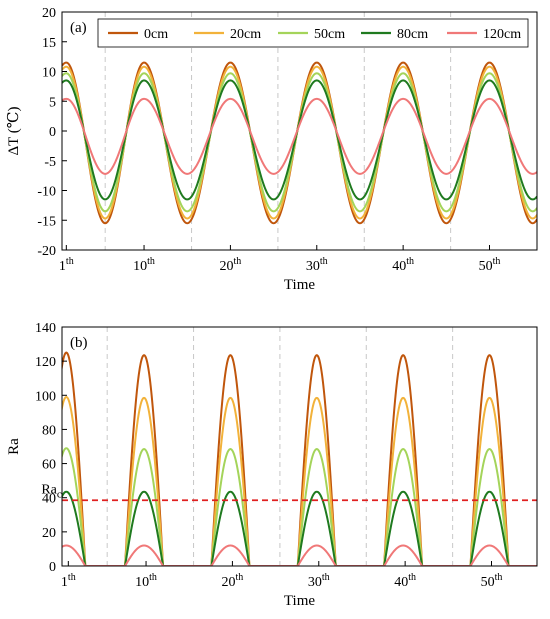  I want to click on y-tick-label: -15, so click(46, 221).